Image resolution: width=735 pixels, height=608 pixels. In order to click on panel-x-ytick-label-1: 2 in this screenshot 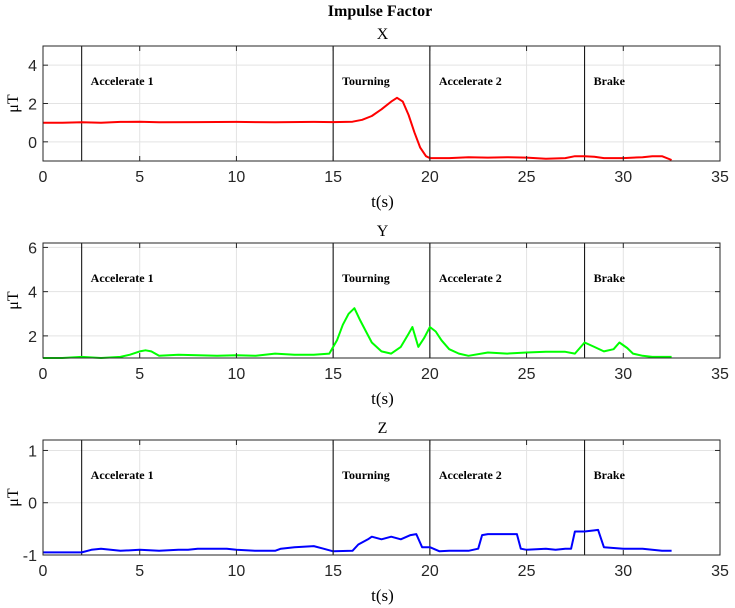, I will do `click(32, 105)`.